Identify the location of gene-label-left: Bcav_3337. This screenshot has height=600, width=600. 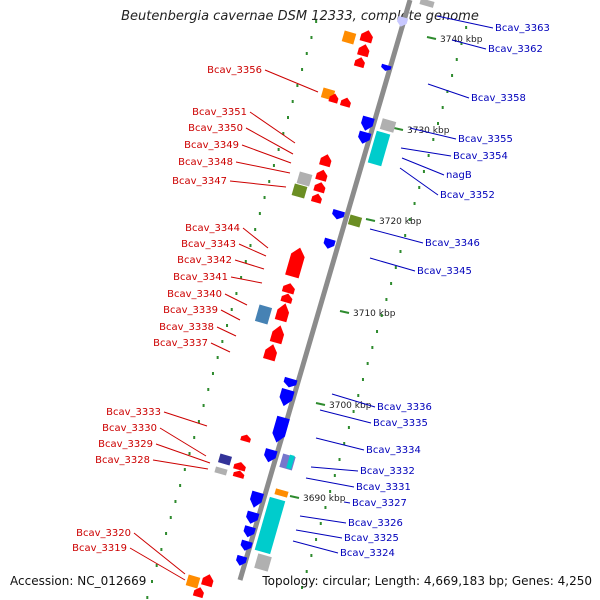
(180, 343).